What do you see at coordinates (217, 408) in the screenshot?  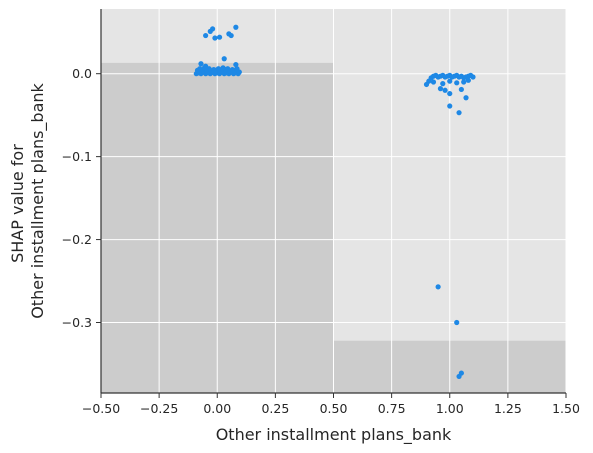 I see `x-tick-label: 0.00` at bounding box center [217, 408].